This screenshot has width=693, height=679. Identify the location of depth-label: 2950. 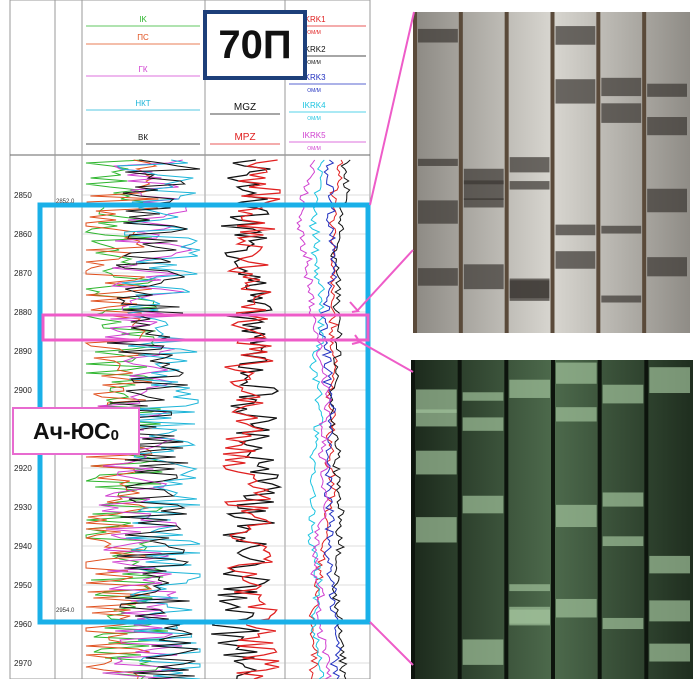
(23, 585).